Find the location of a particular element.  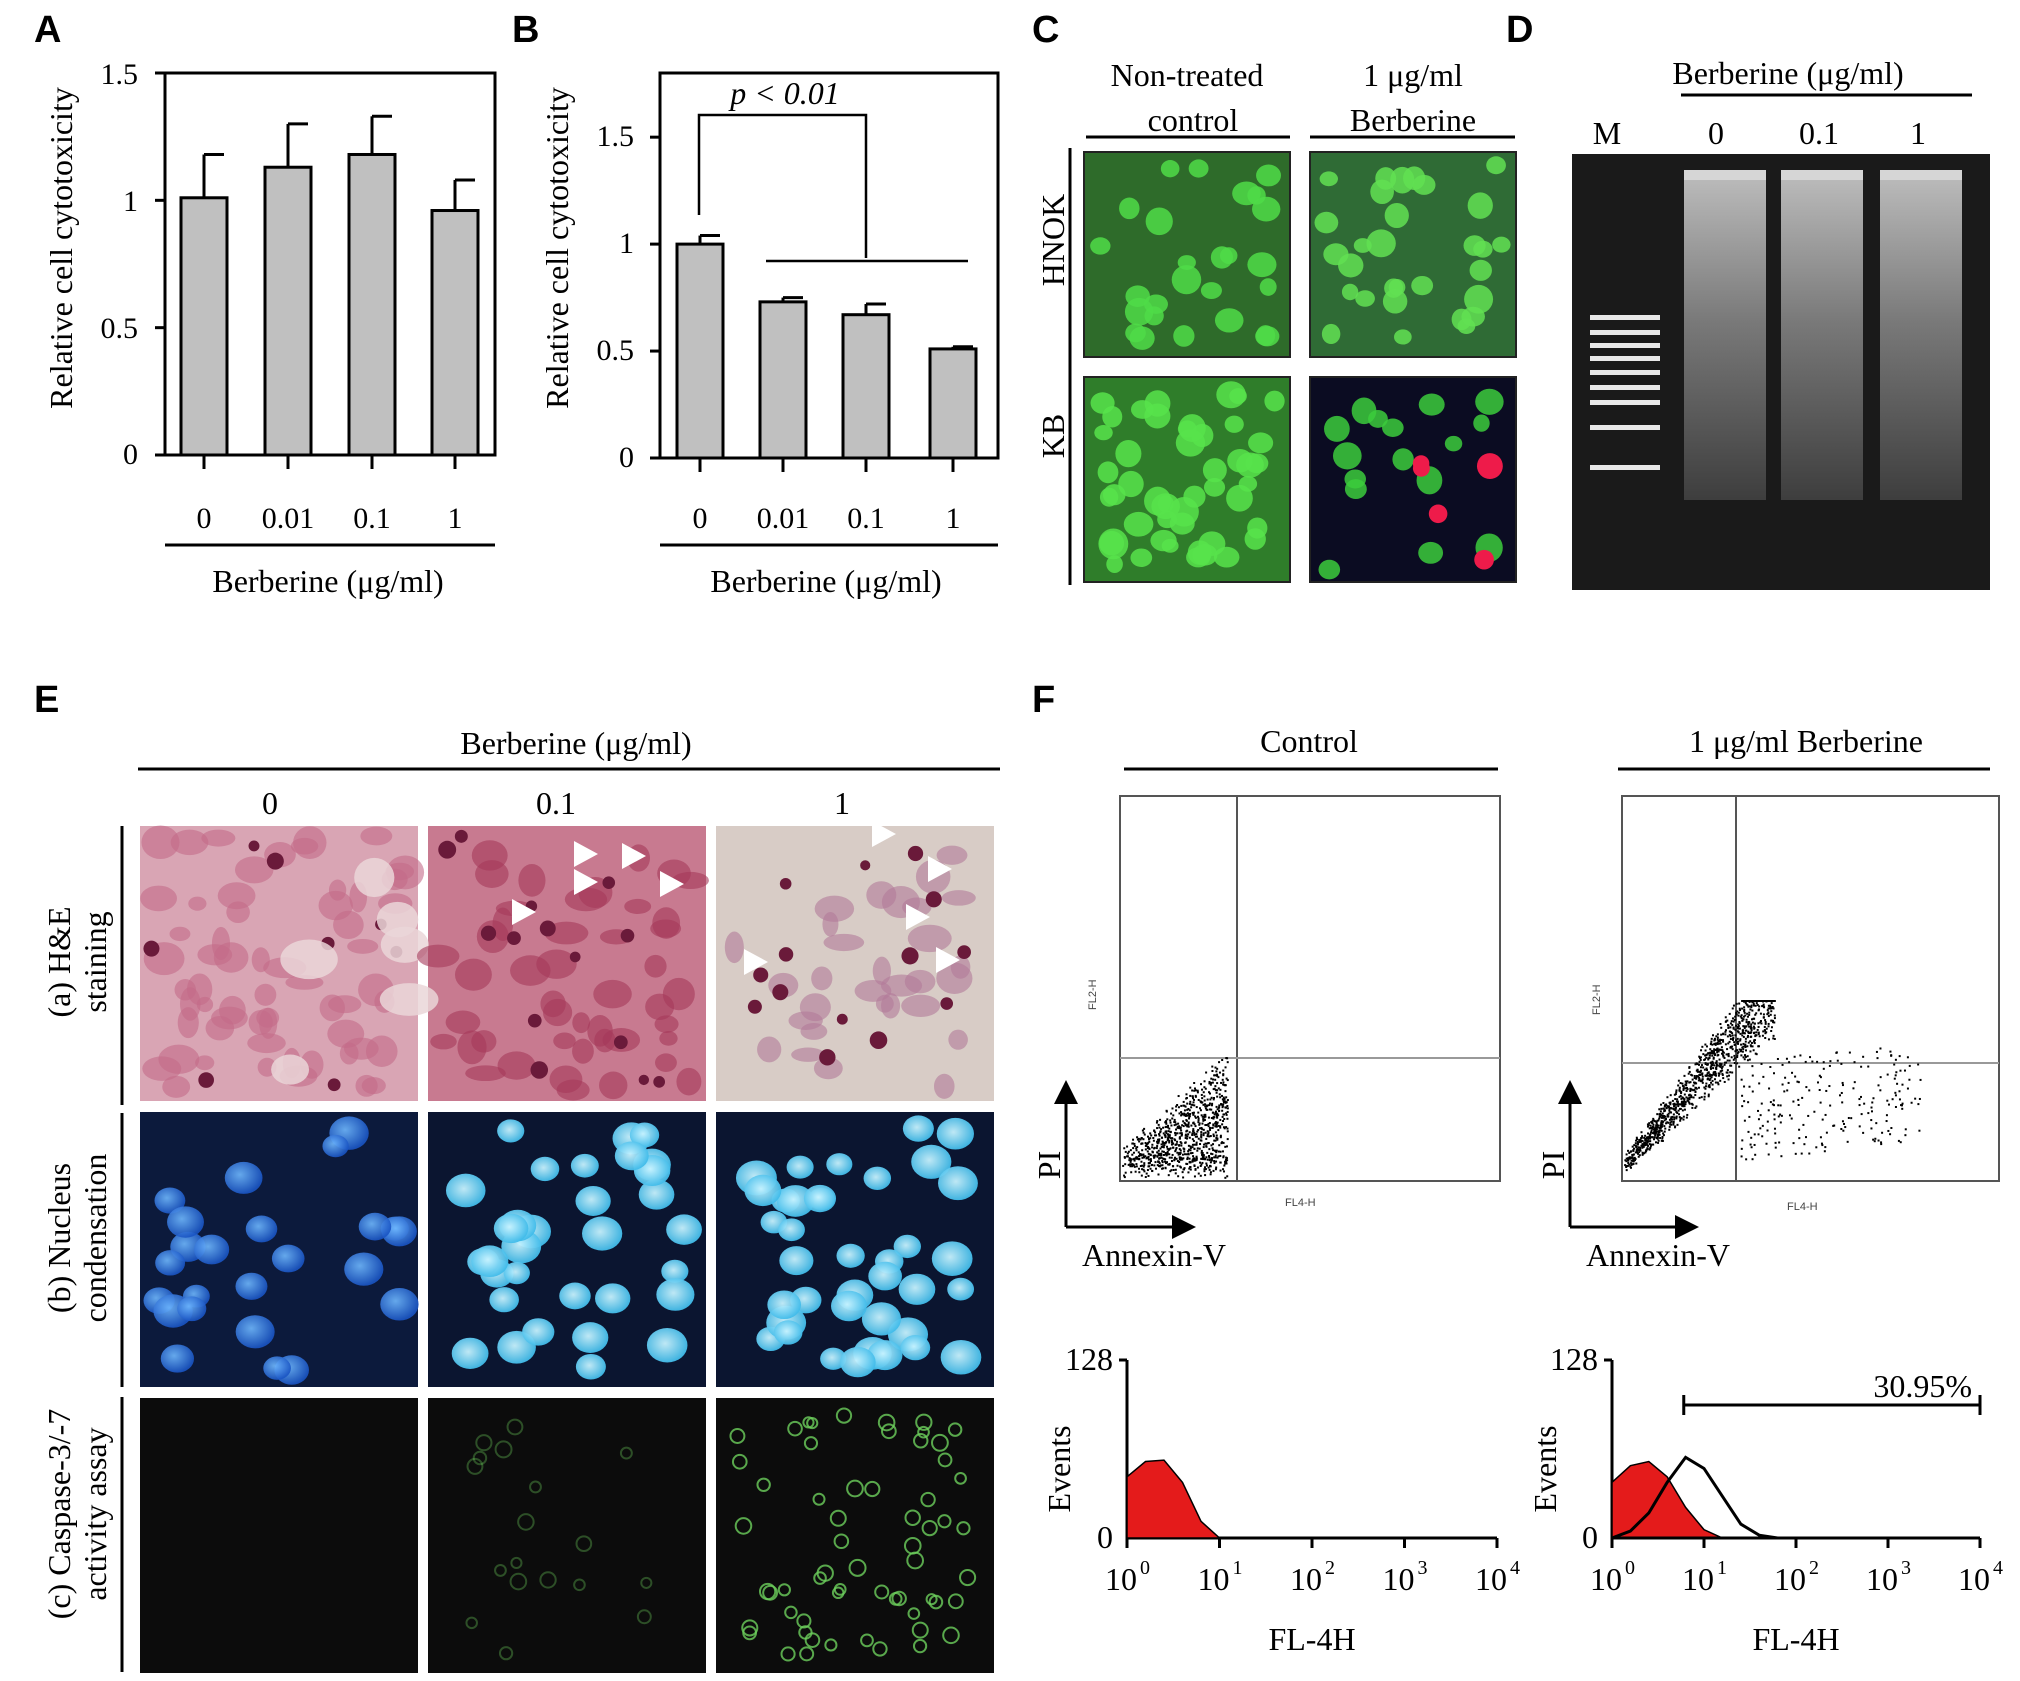

he-dark-nucleus is located at coordinates (206, 1080).